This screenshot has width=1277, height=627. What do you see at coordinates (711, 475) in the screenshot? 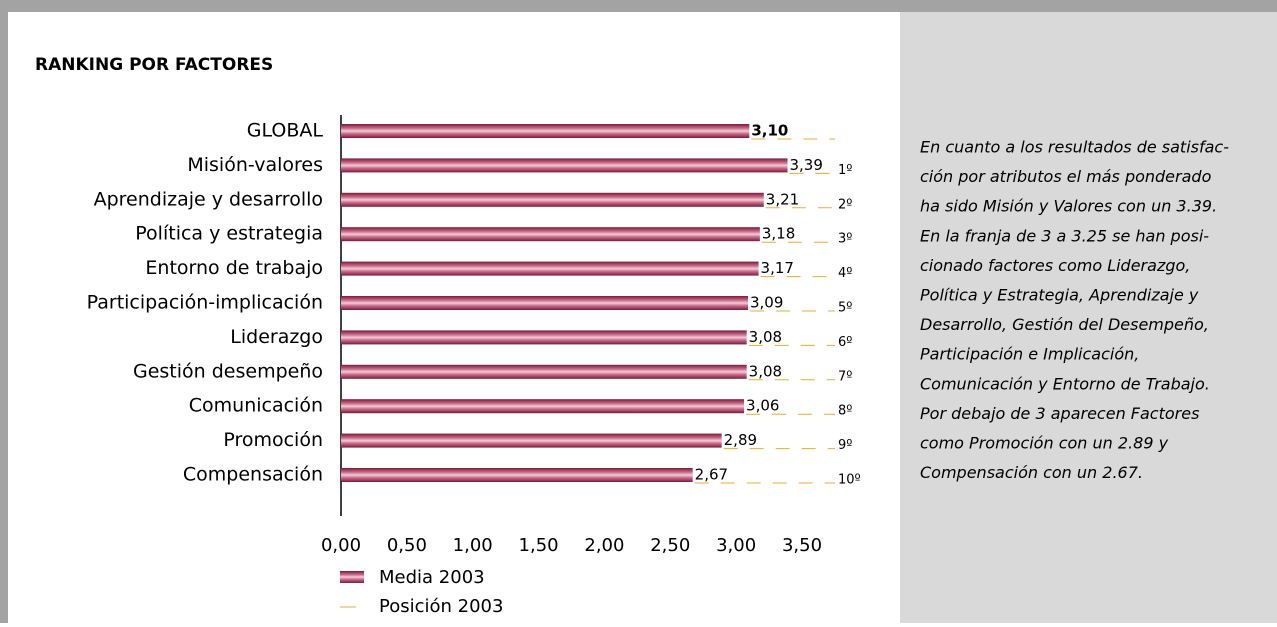
I see `value-label: 2,67` at bounding box center [711, 475].